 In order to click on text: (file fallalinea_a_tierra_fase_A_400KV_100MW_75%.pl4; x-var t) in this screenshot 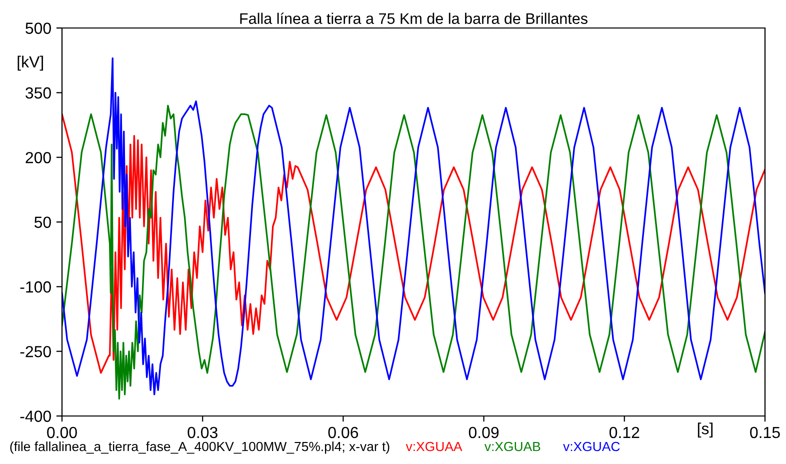, I will do `click(200, 447)`.